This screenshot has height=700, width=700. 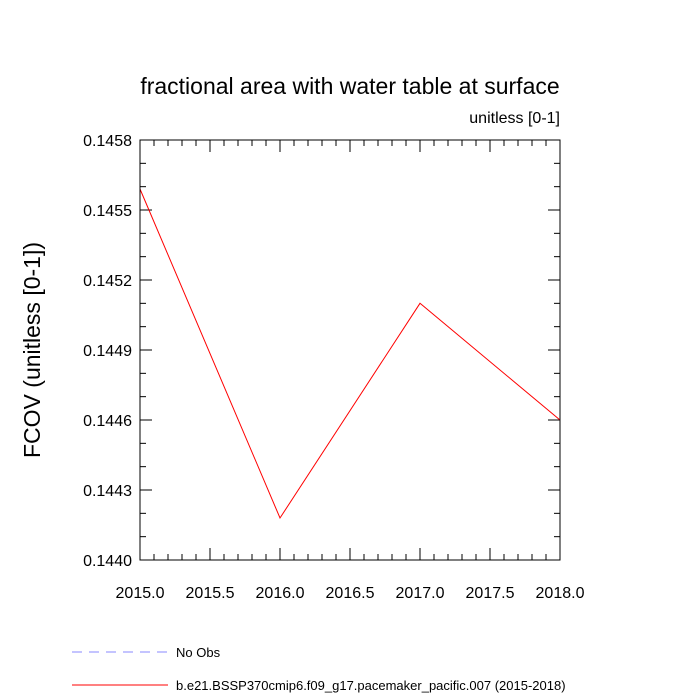 What do you see at coordinates (490, 593) in the screenshot?
I see `x-tick-label: 2017.5` at bounding box center [490, 593].